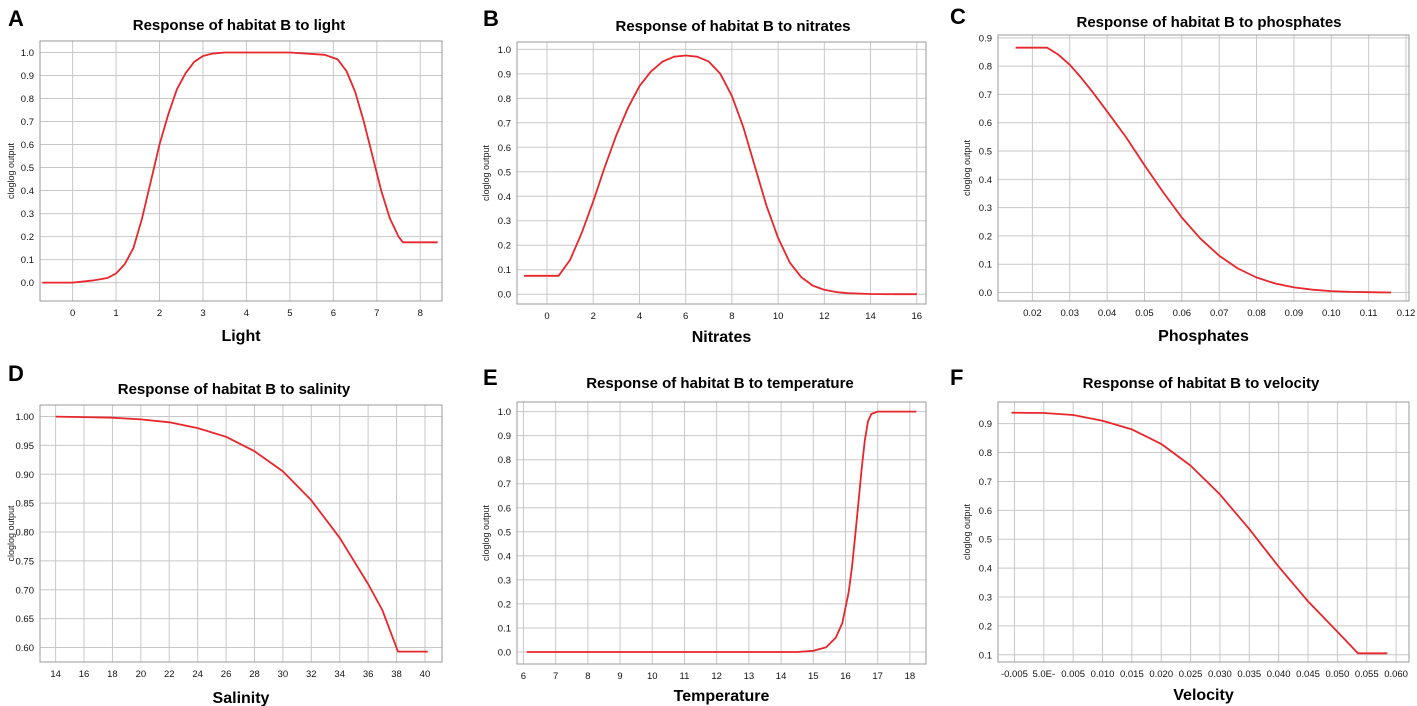 The width and height of the screenshot is (1417, 706). What do you see at coordinates (1294, 313) in the screenshot?
I see `x-tick-label: 0.09` at bounding box center [1294, 313].